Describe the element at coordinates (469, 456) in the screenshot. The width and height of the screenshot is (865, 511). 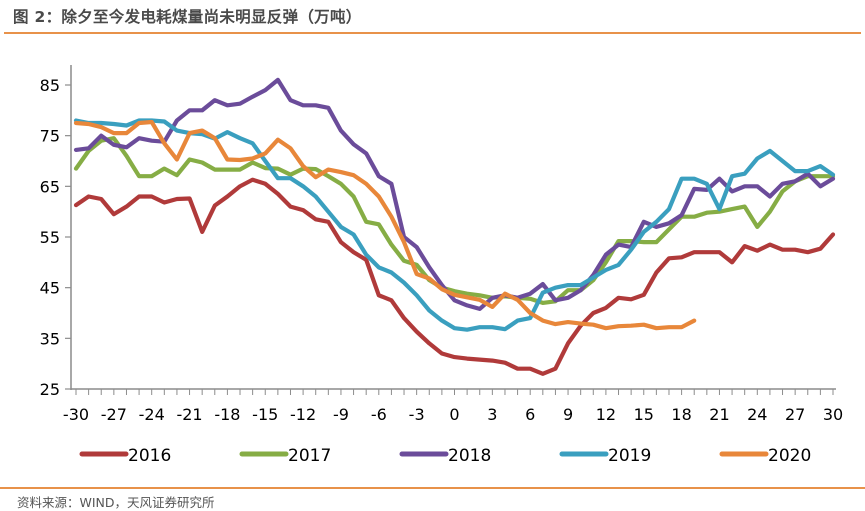
I see `legend-label: 2018` at that location.